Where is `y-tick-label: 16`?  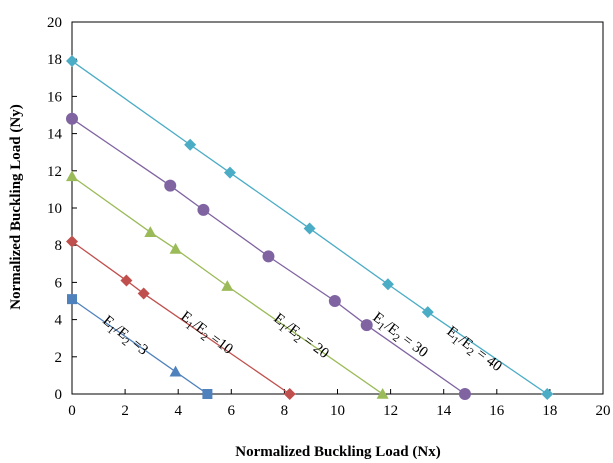 y-tick-label: 16 is located at coordinates (55, 97).